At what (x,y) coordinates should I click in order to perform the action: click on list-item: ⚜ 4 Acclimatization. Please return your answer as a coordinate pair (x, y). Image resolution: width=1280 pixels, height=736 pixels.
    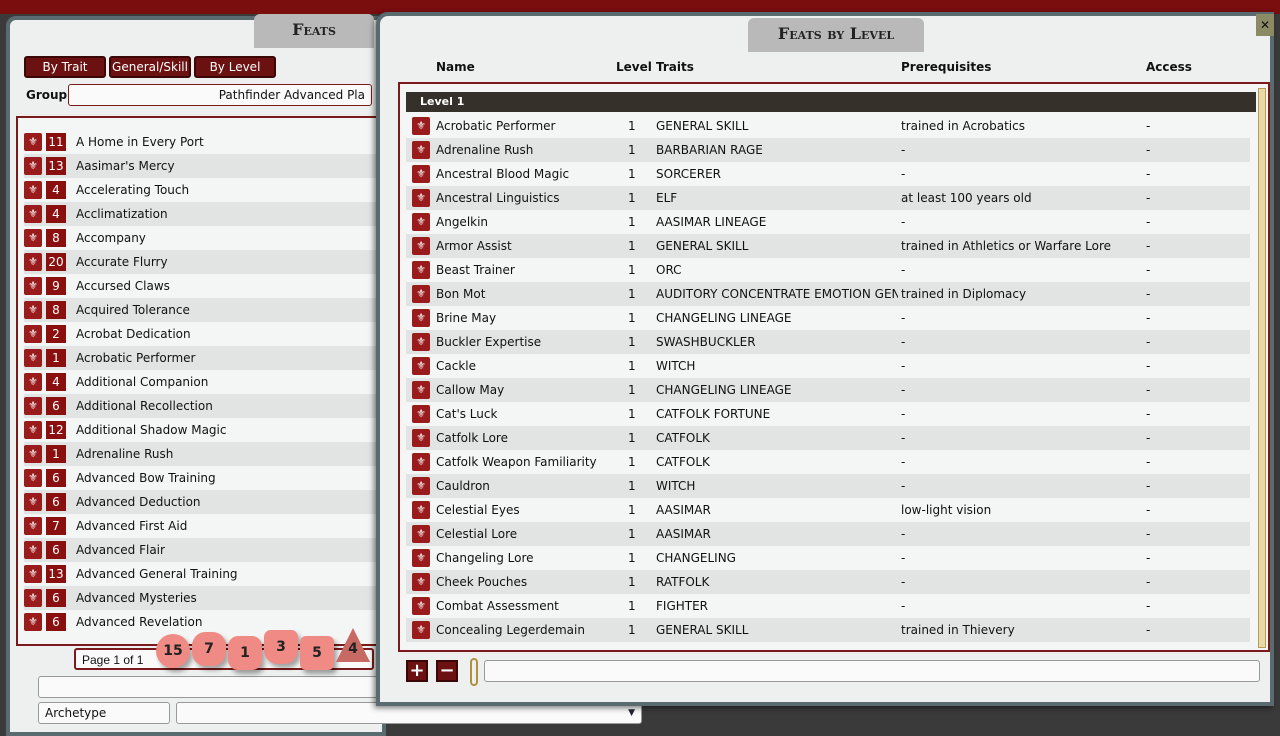
    Looking at the image, I should click on (207, 214).